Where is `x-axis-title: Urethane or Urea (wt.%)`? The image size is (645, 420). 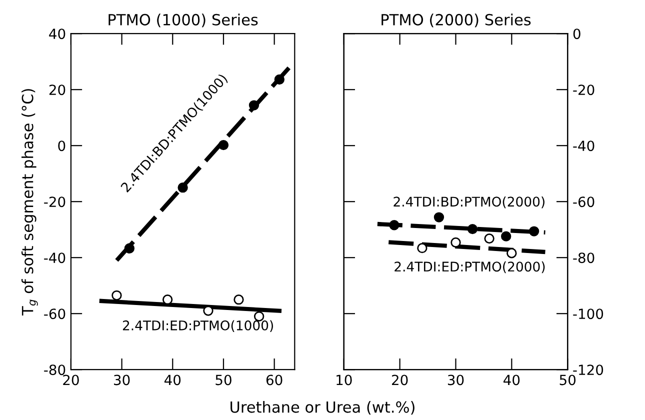 x-axis-title: Urethane or Urea (wt.%) is located at coordinates (322, 408).